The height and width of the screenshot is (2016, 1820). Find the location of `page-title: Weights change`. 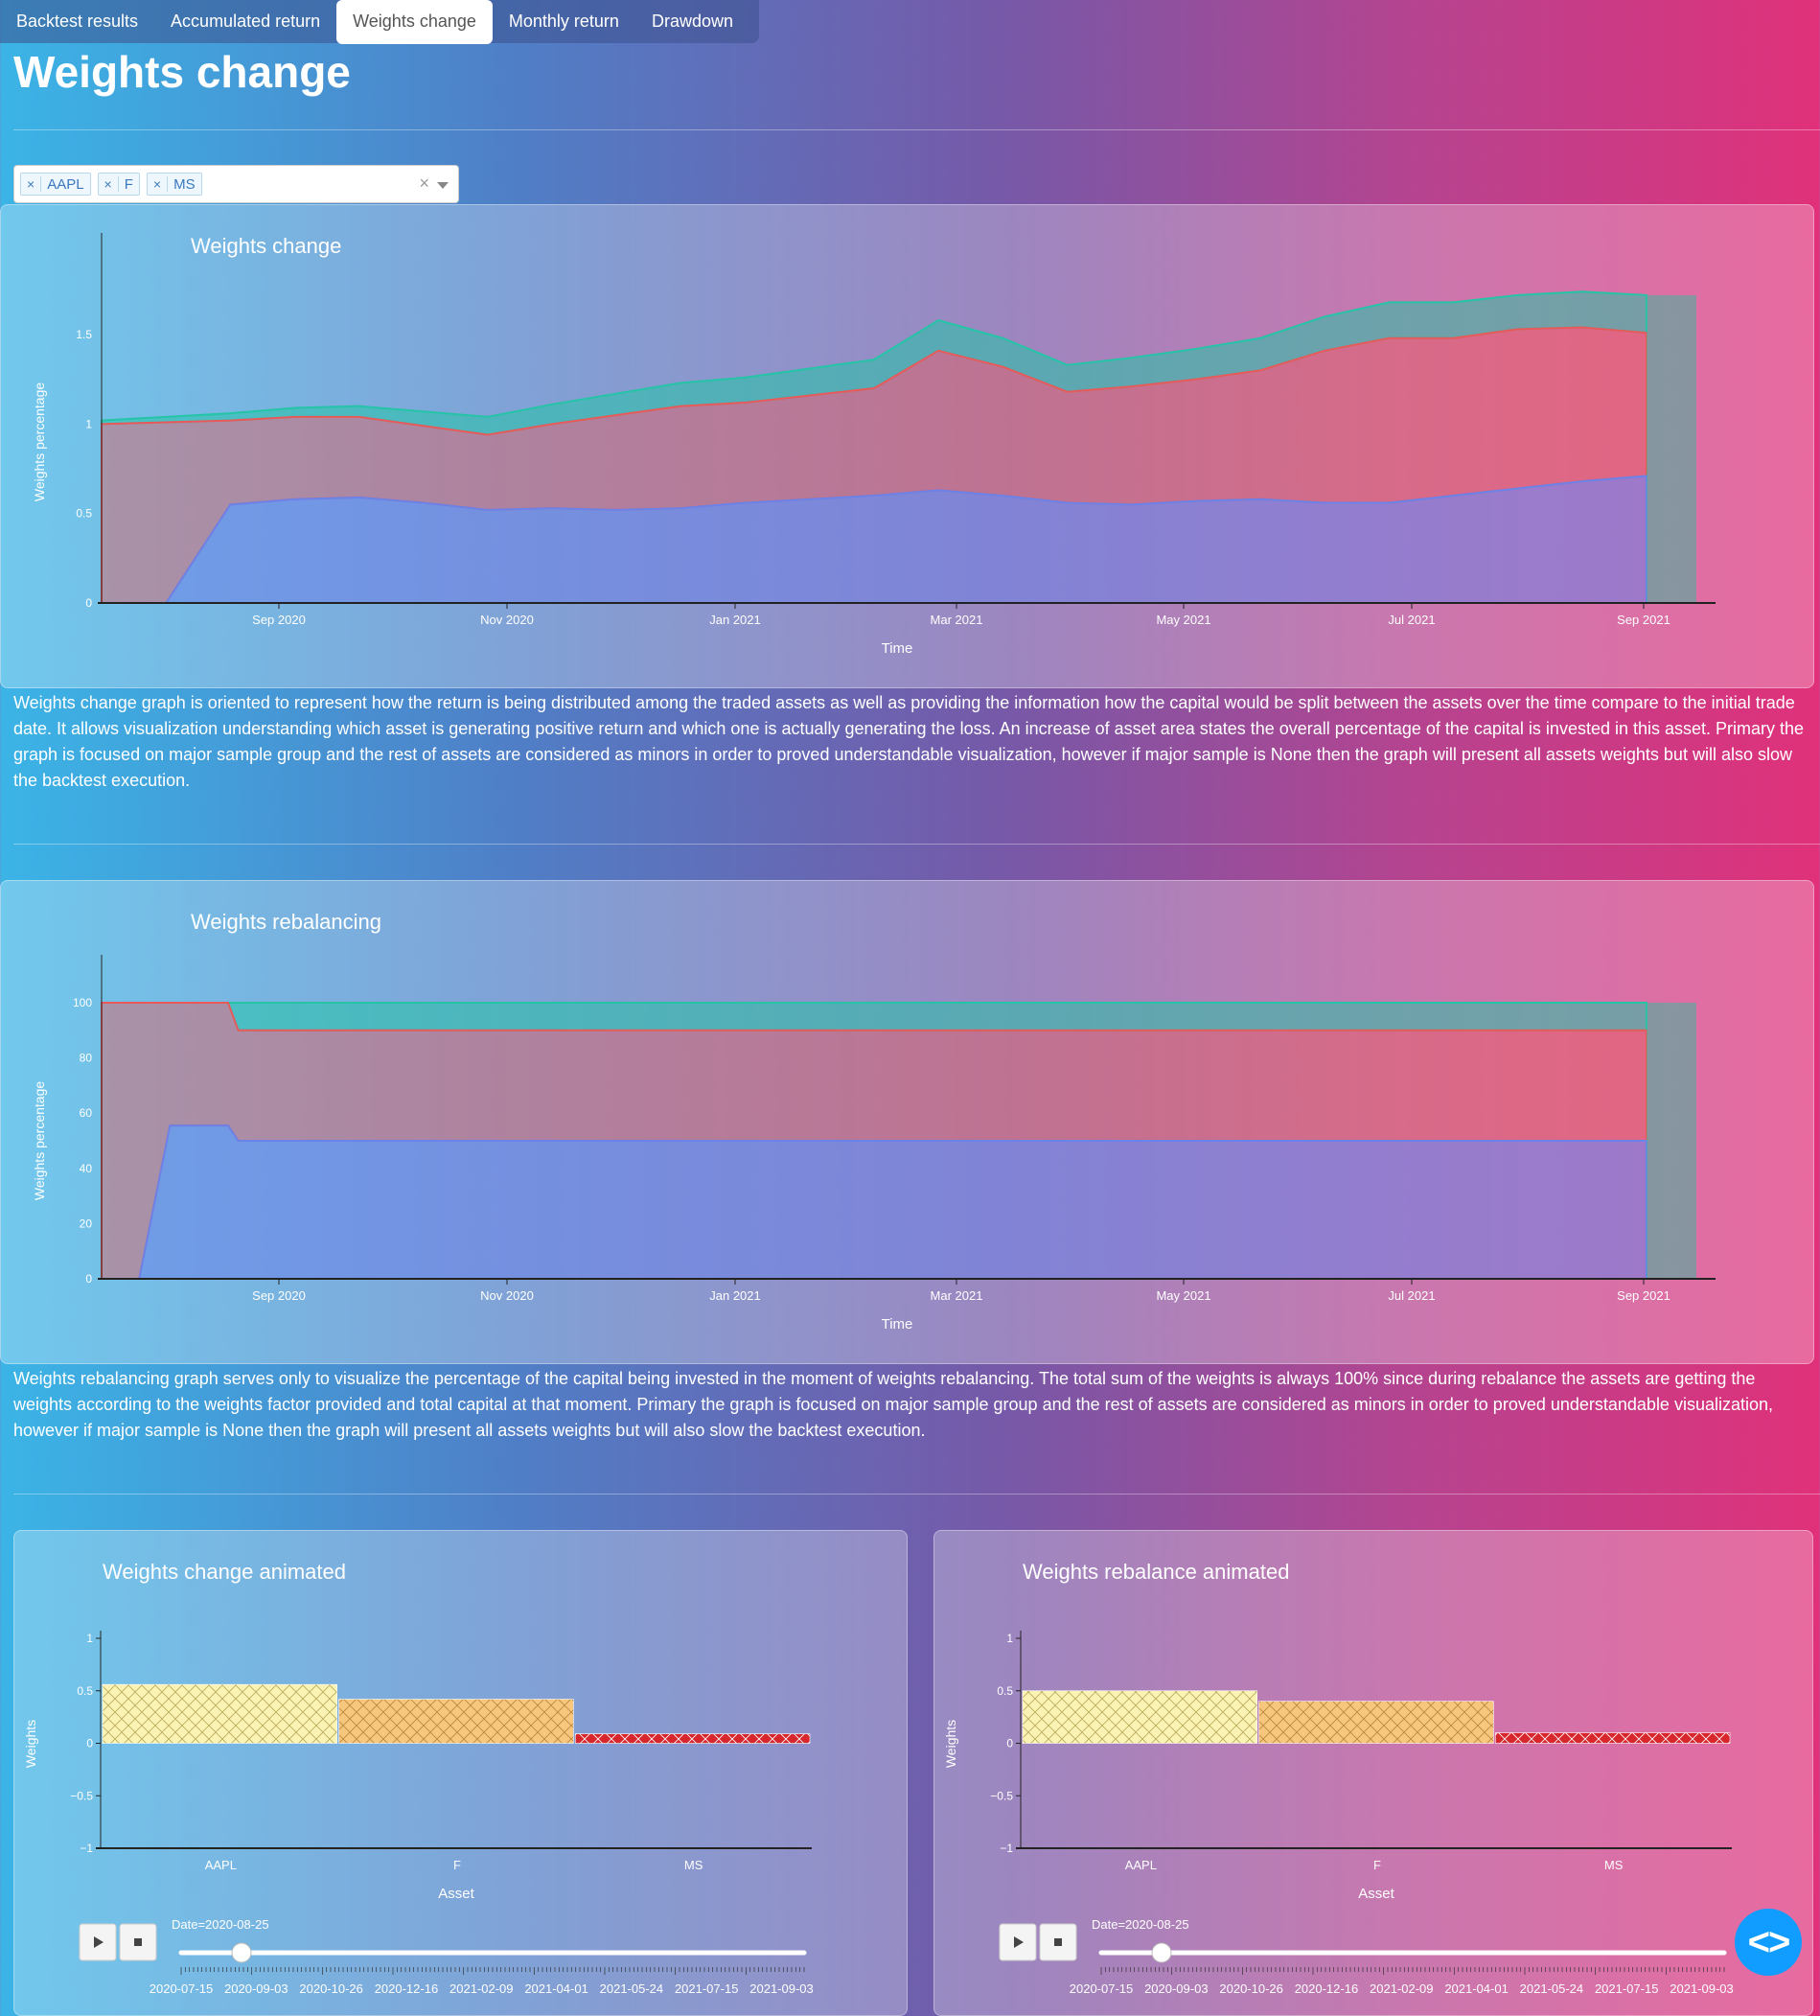

page-title: Weights change is located at coordinates (182, 72).